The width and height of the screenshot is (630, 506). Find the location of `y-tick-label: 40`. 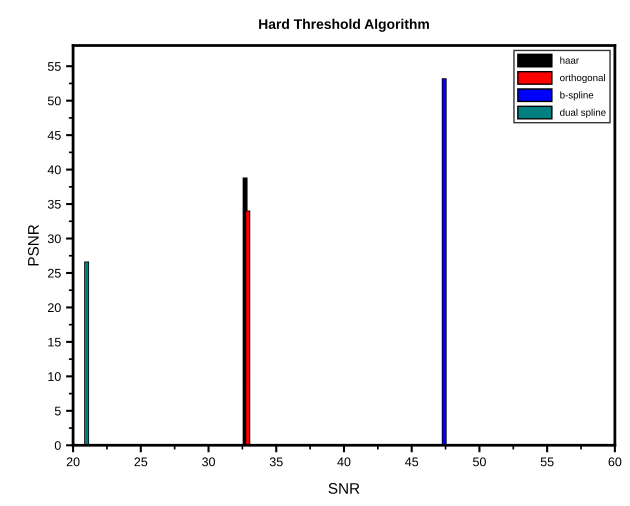

y-tick-label: 40 is located at coordinates (54, 169).